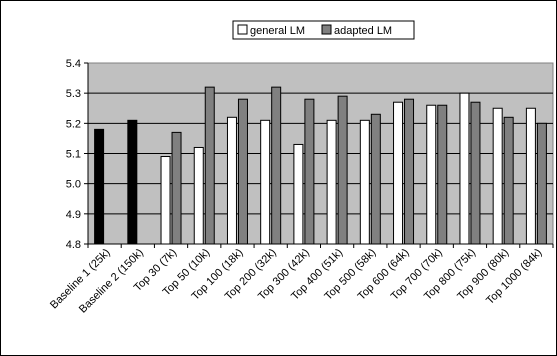 The image size is (557, 356). Describe the element at coordinates (73, 215) in the screenshot. I see `y-tick-label: 4.9` at that location.